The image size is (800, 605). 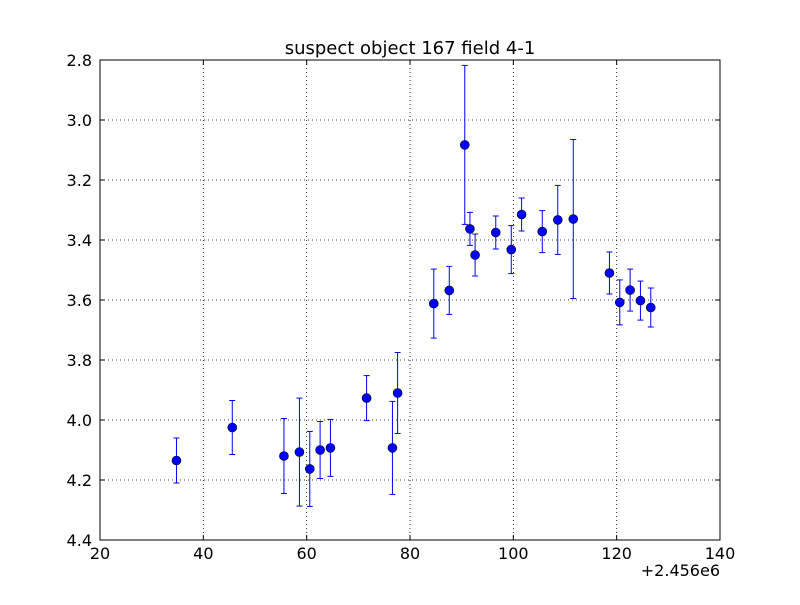 I want to click on y-tick-label: 3.6, so click(x=79, y=300).